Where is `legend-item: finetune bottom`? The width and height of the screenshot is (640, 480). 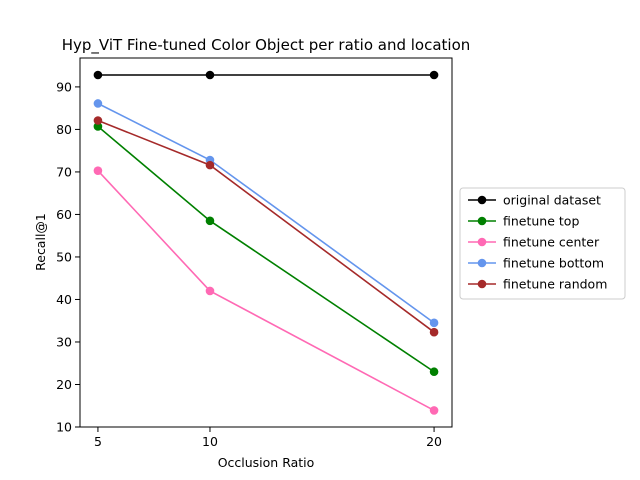 legend-item: finetune bottom is located at coordinates (536, 263).